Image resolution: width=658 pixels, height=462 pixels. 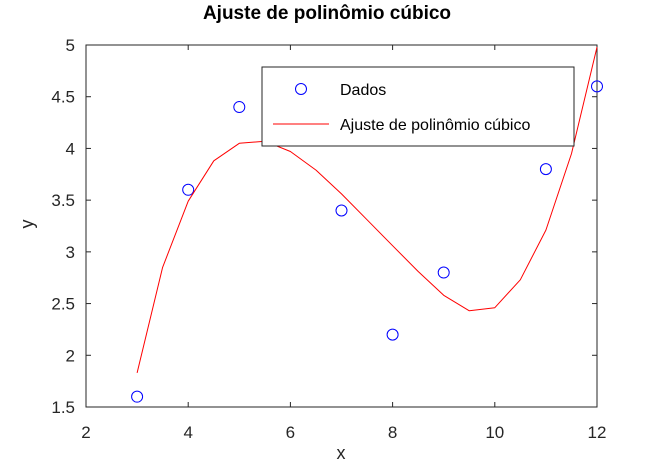 I want to click on x-tick-label: 6, so click(x=290, y=432).